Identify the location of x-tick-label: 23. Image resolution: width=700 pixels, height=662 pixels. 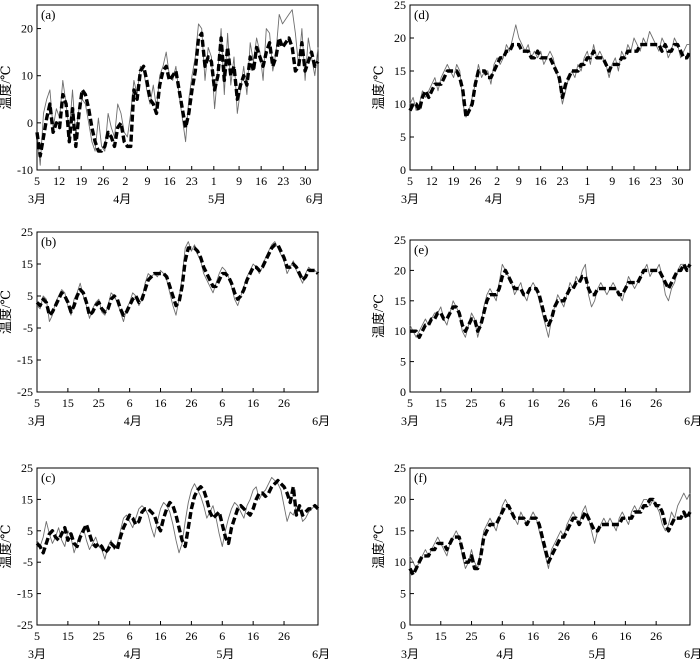
(283, 181).